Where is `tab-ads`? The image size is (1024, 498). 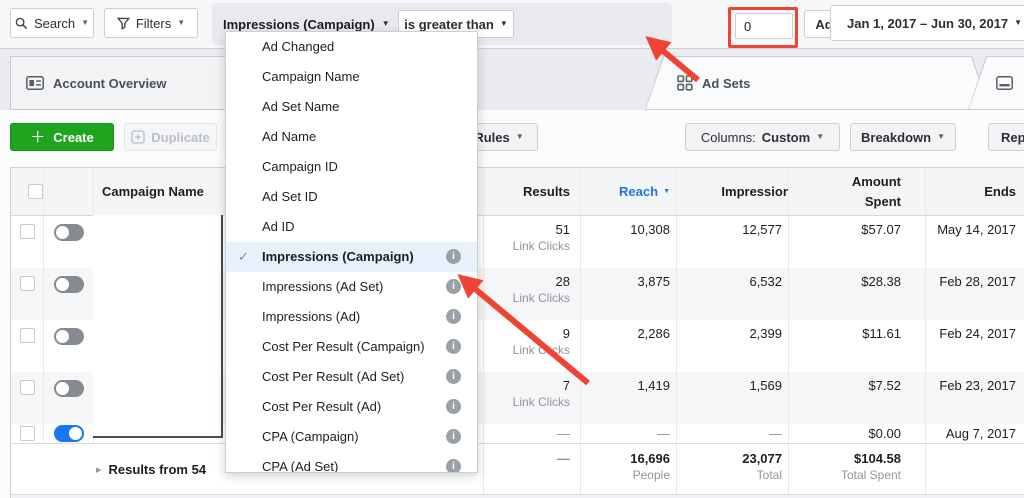
tab-ads is located at coordinates (996, 83).